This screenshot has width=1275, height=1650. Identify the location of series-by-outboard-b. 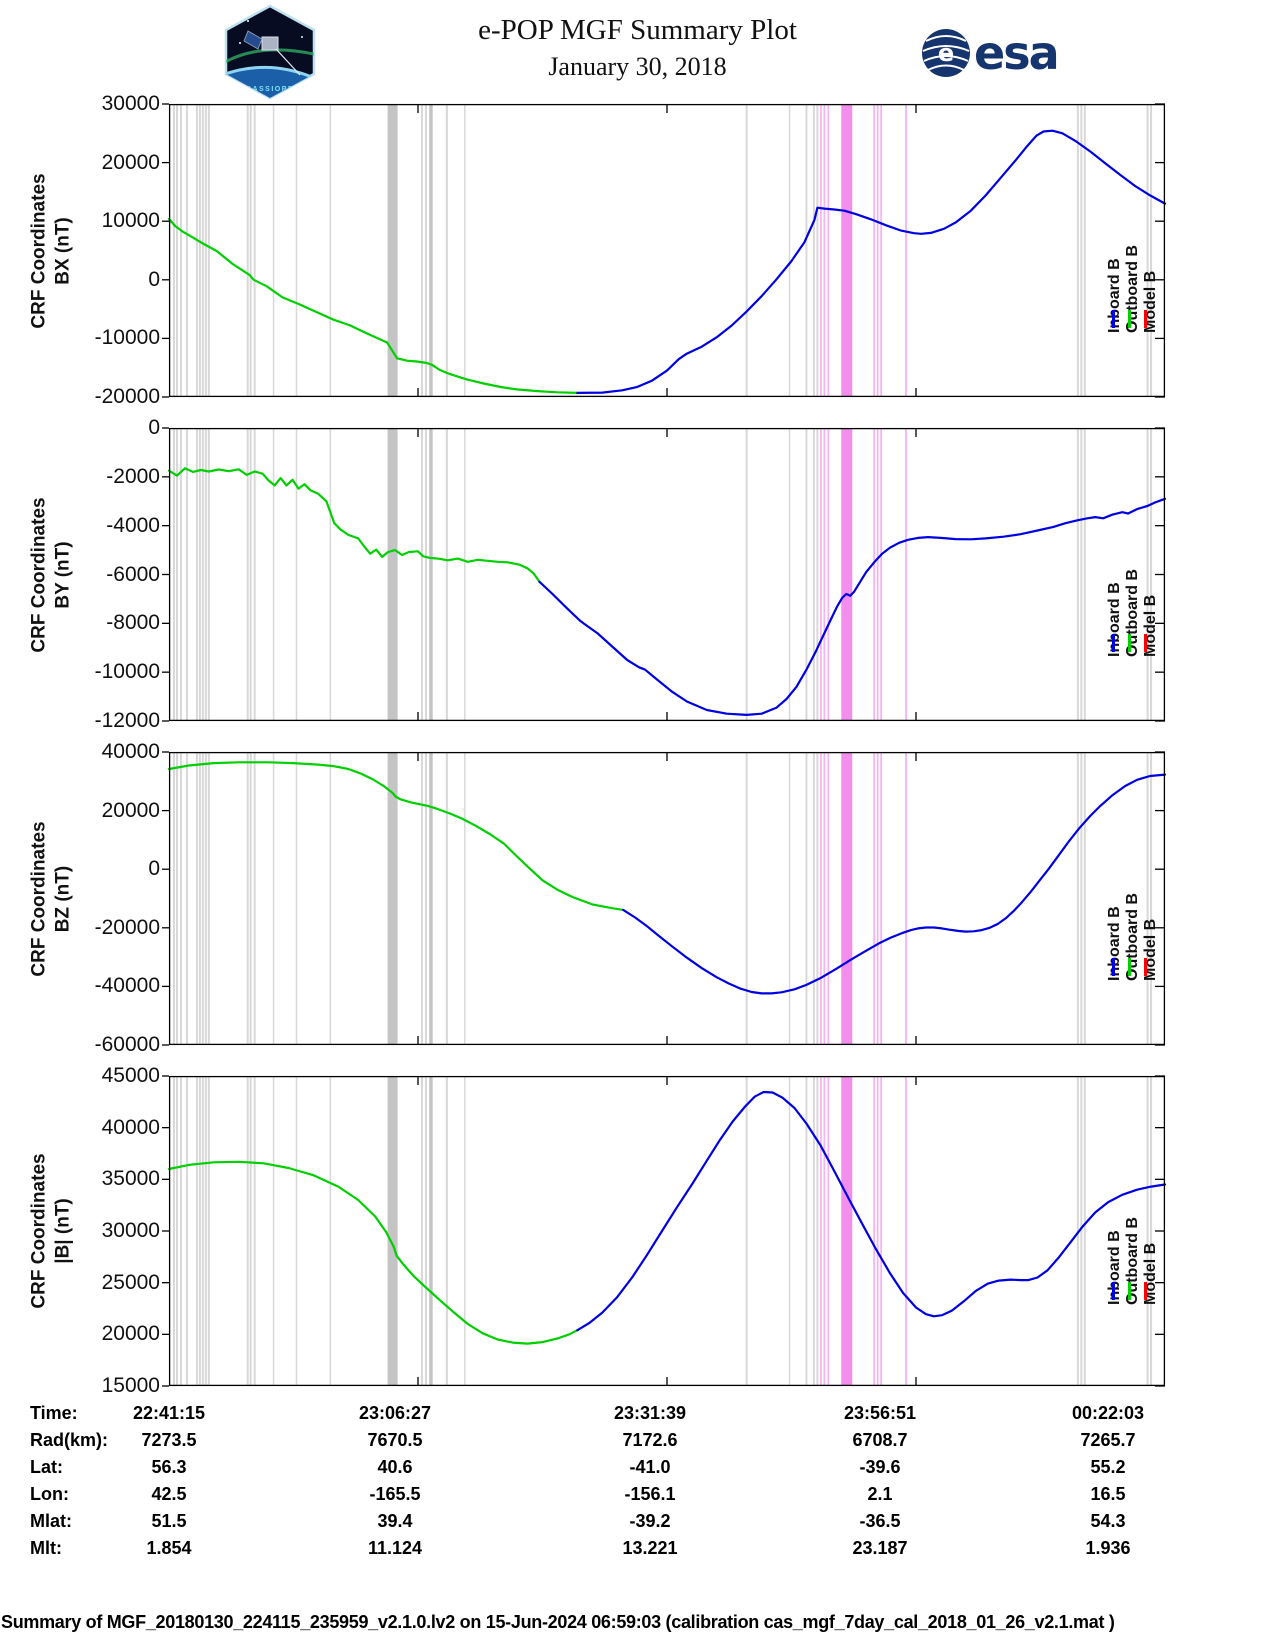
(354, 525).